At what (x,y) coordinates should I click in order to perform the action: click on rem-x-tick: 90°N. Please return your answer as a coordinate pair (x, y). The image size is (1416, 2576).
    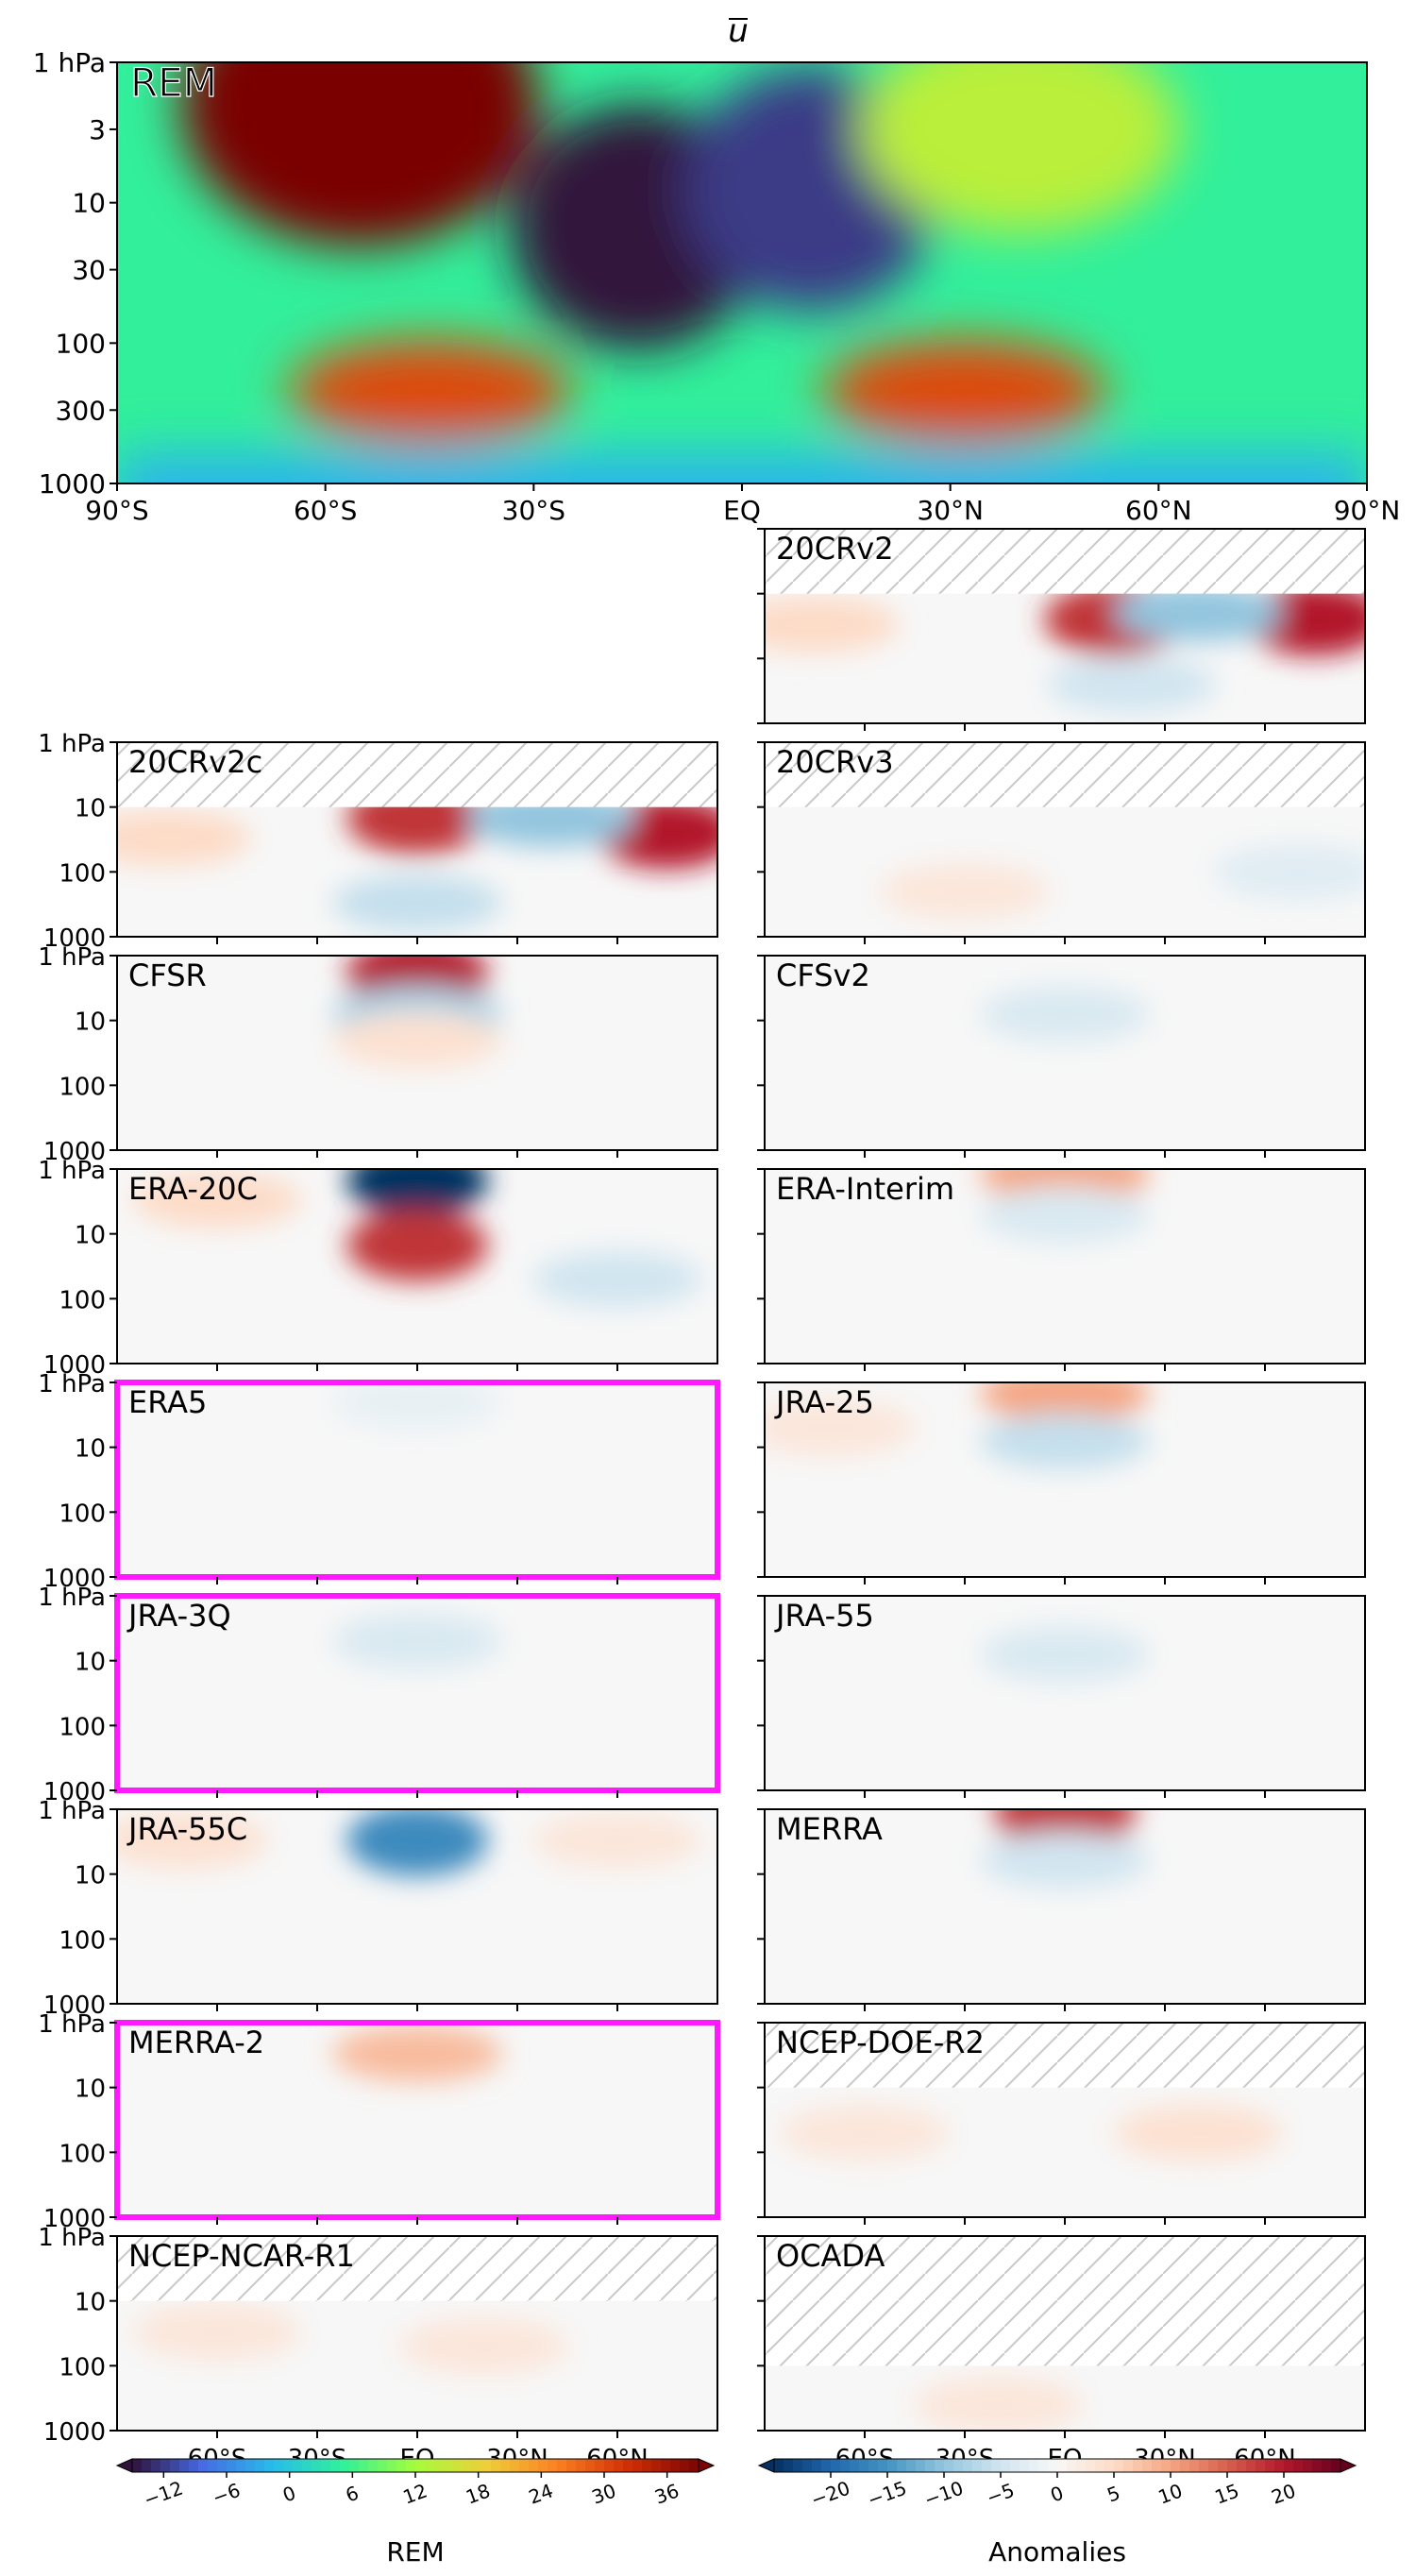
    Looking at the image, I should click on (1367, 510).